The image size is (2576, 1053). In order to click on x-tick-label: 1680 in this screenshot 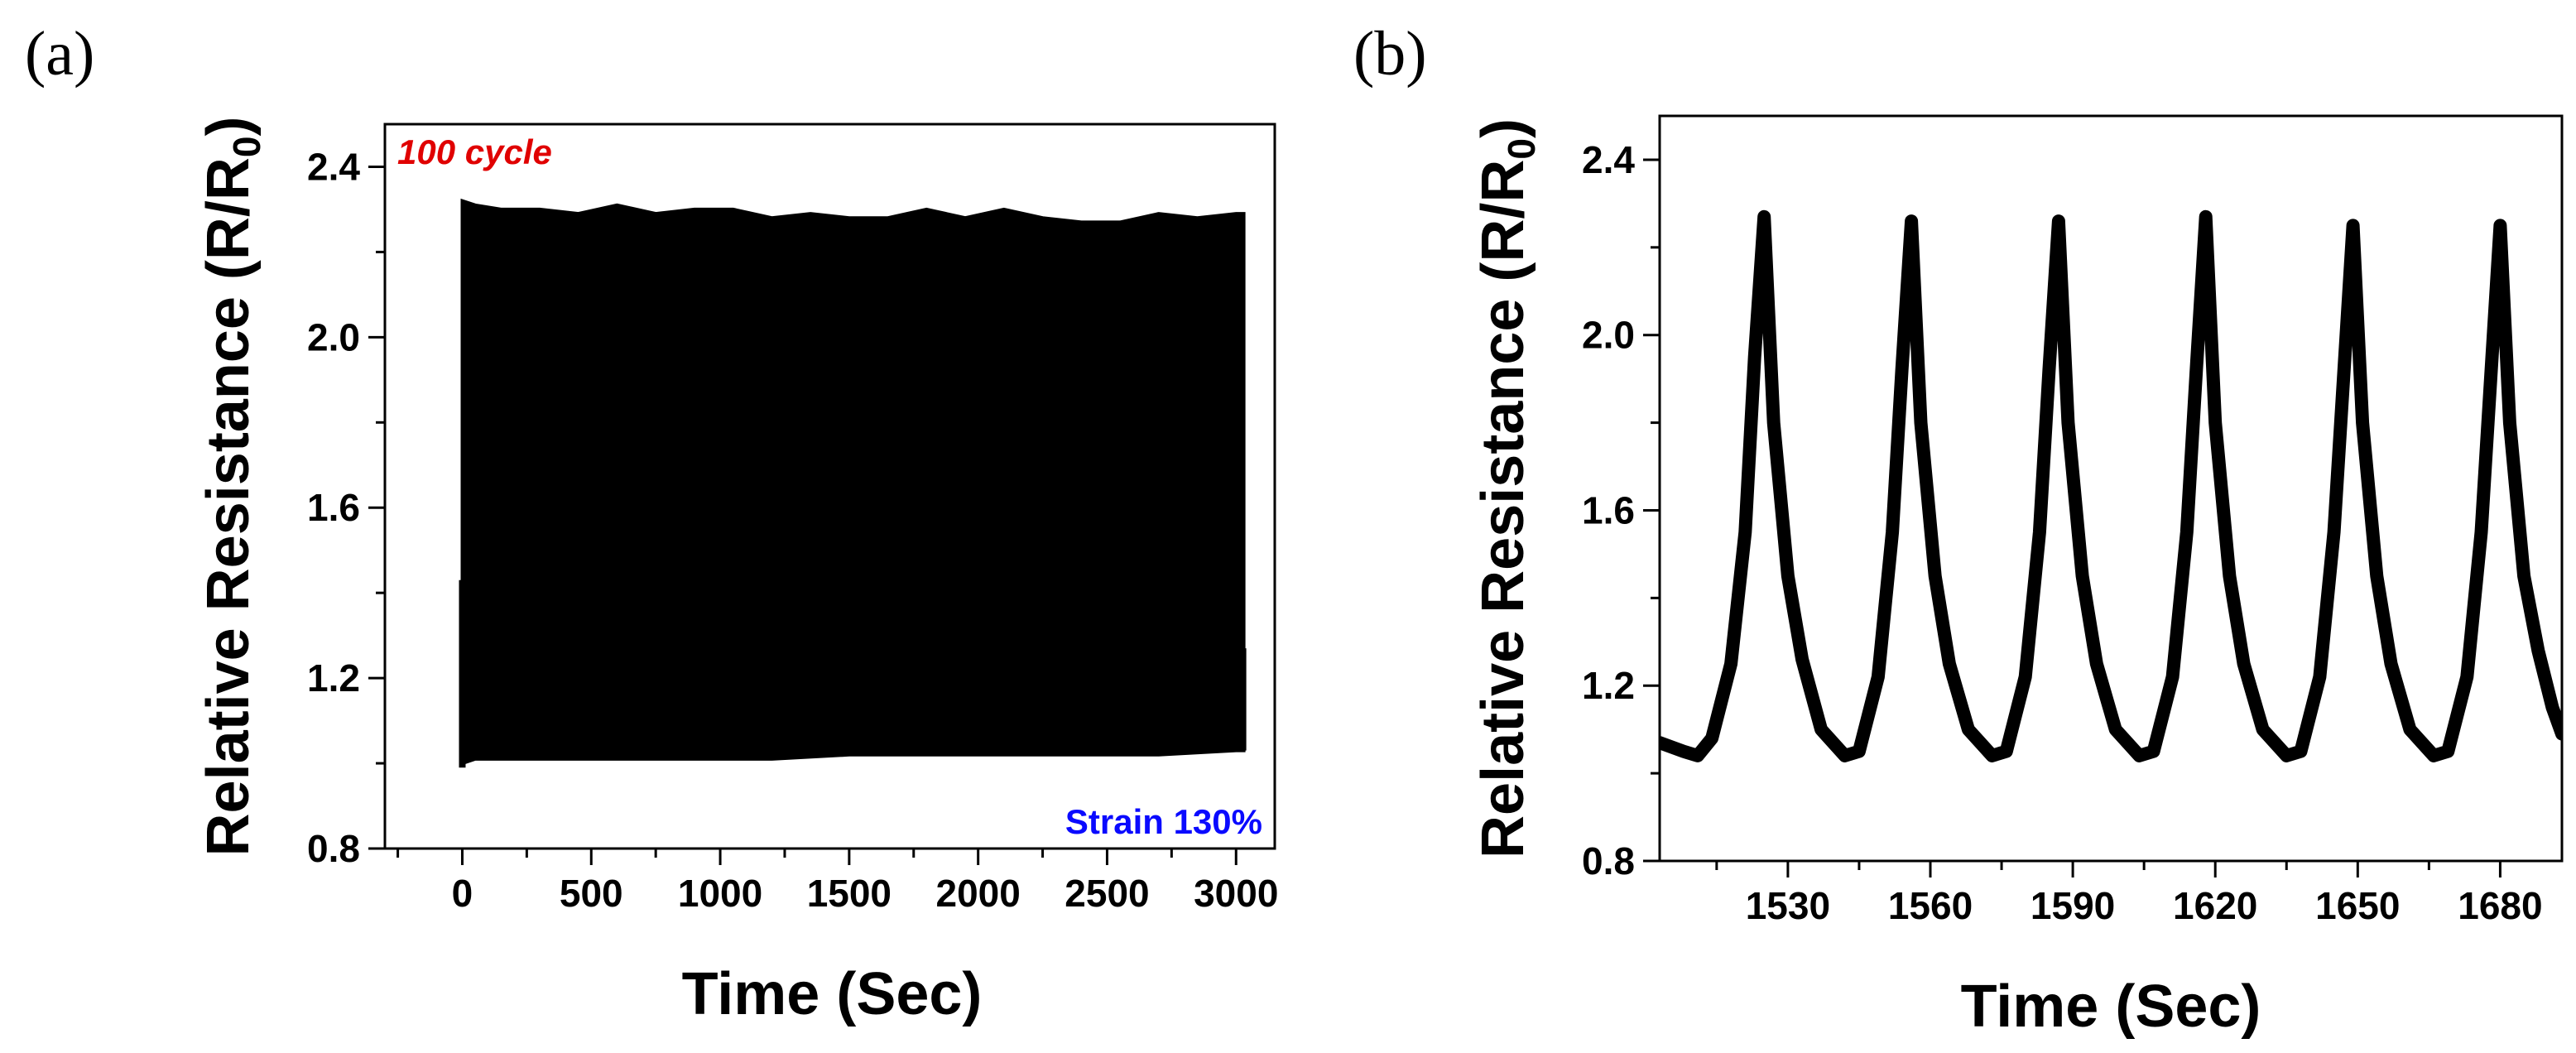, I will do `click(2500, 906)`.